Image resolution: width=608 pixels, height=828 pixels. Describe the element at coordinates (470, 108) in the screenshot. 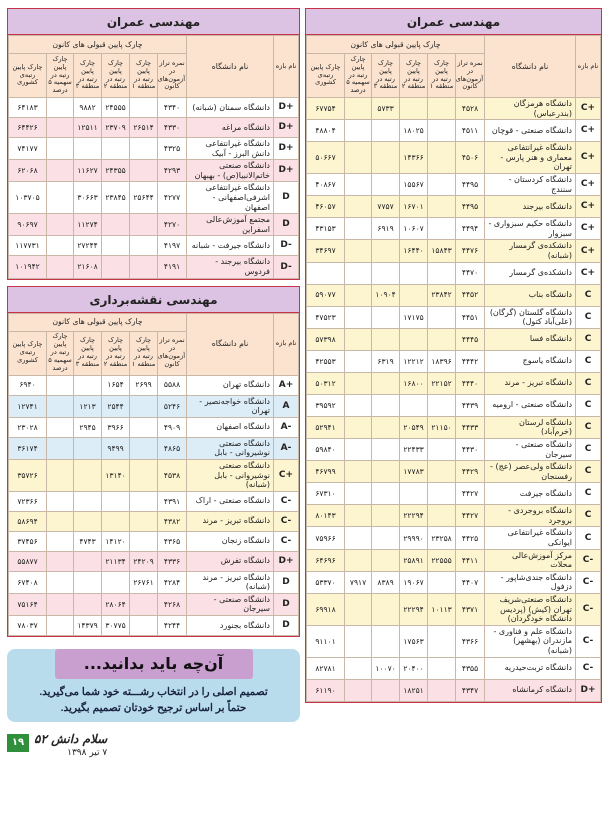

I see `cell-score: ۴۵۲۸` at that location.